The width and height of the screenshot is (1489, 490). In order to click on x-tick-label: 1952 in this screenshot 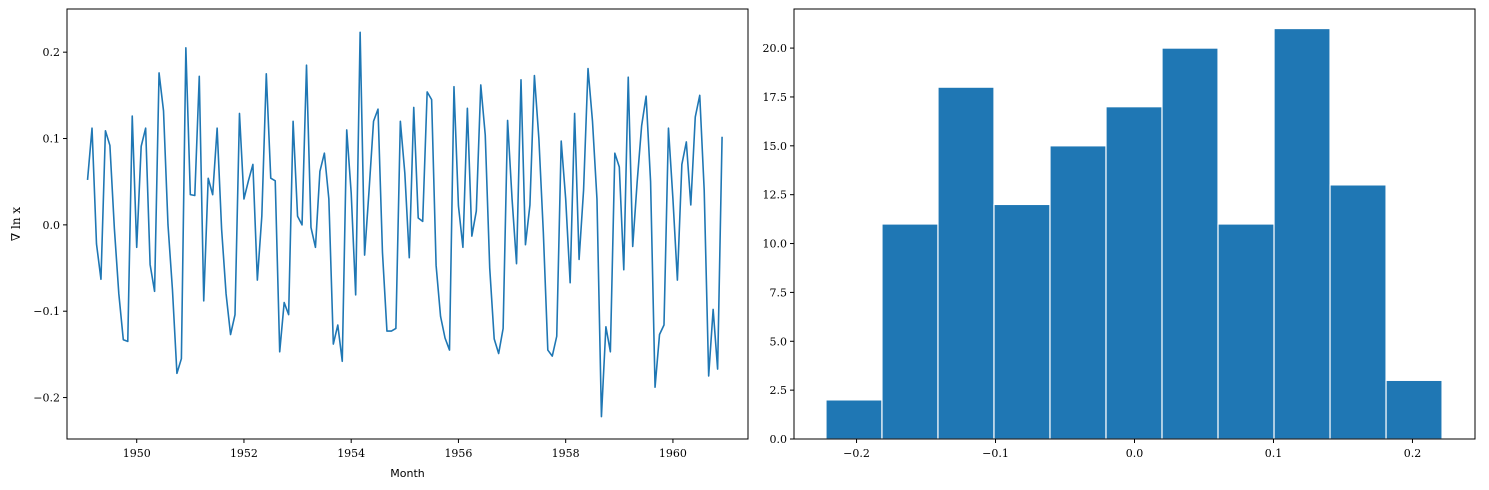, I will do `click(244, 453)`.